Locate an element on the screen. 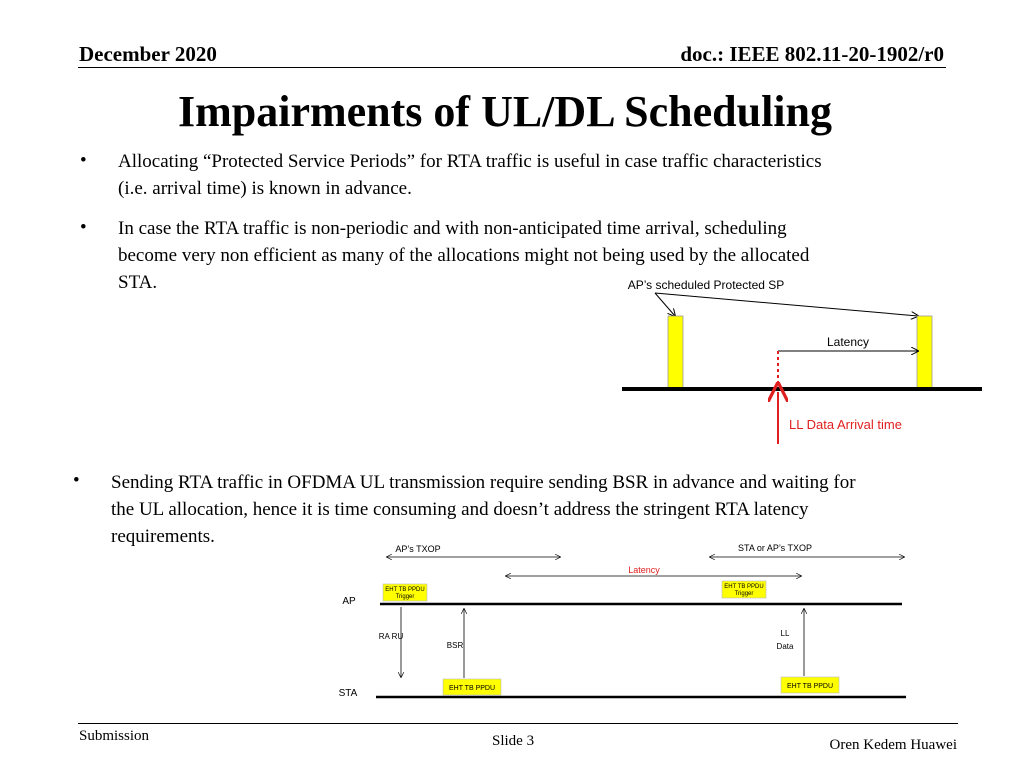  header-divider is located at coordinates (512, 67).